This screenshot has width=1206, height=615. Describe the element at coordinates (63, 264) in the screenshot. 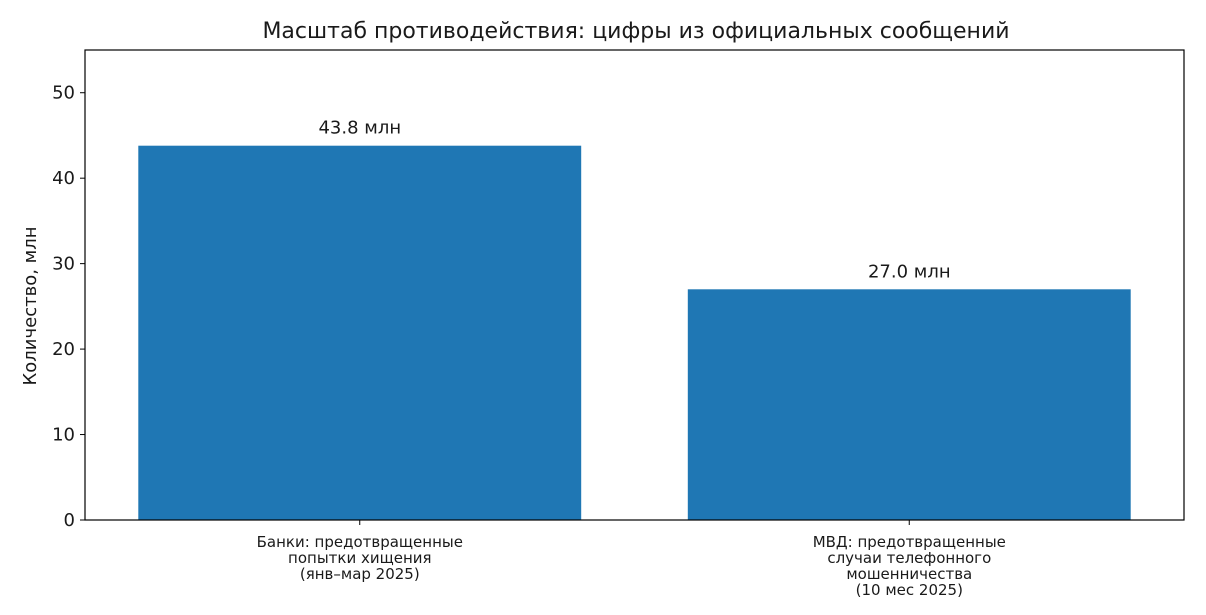

I see `y-tick-label-3: 30` at that location.